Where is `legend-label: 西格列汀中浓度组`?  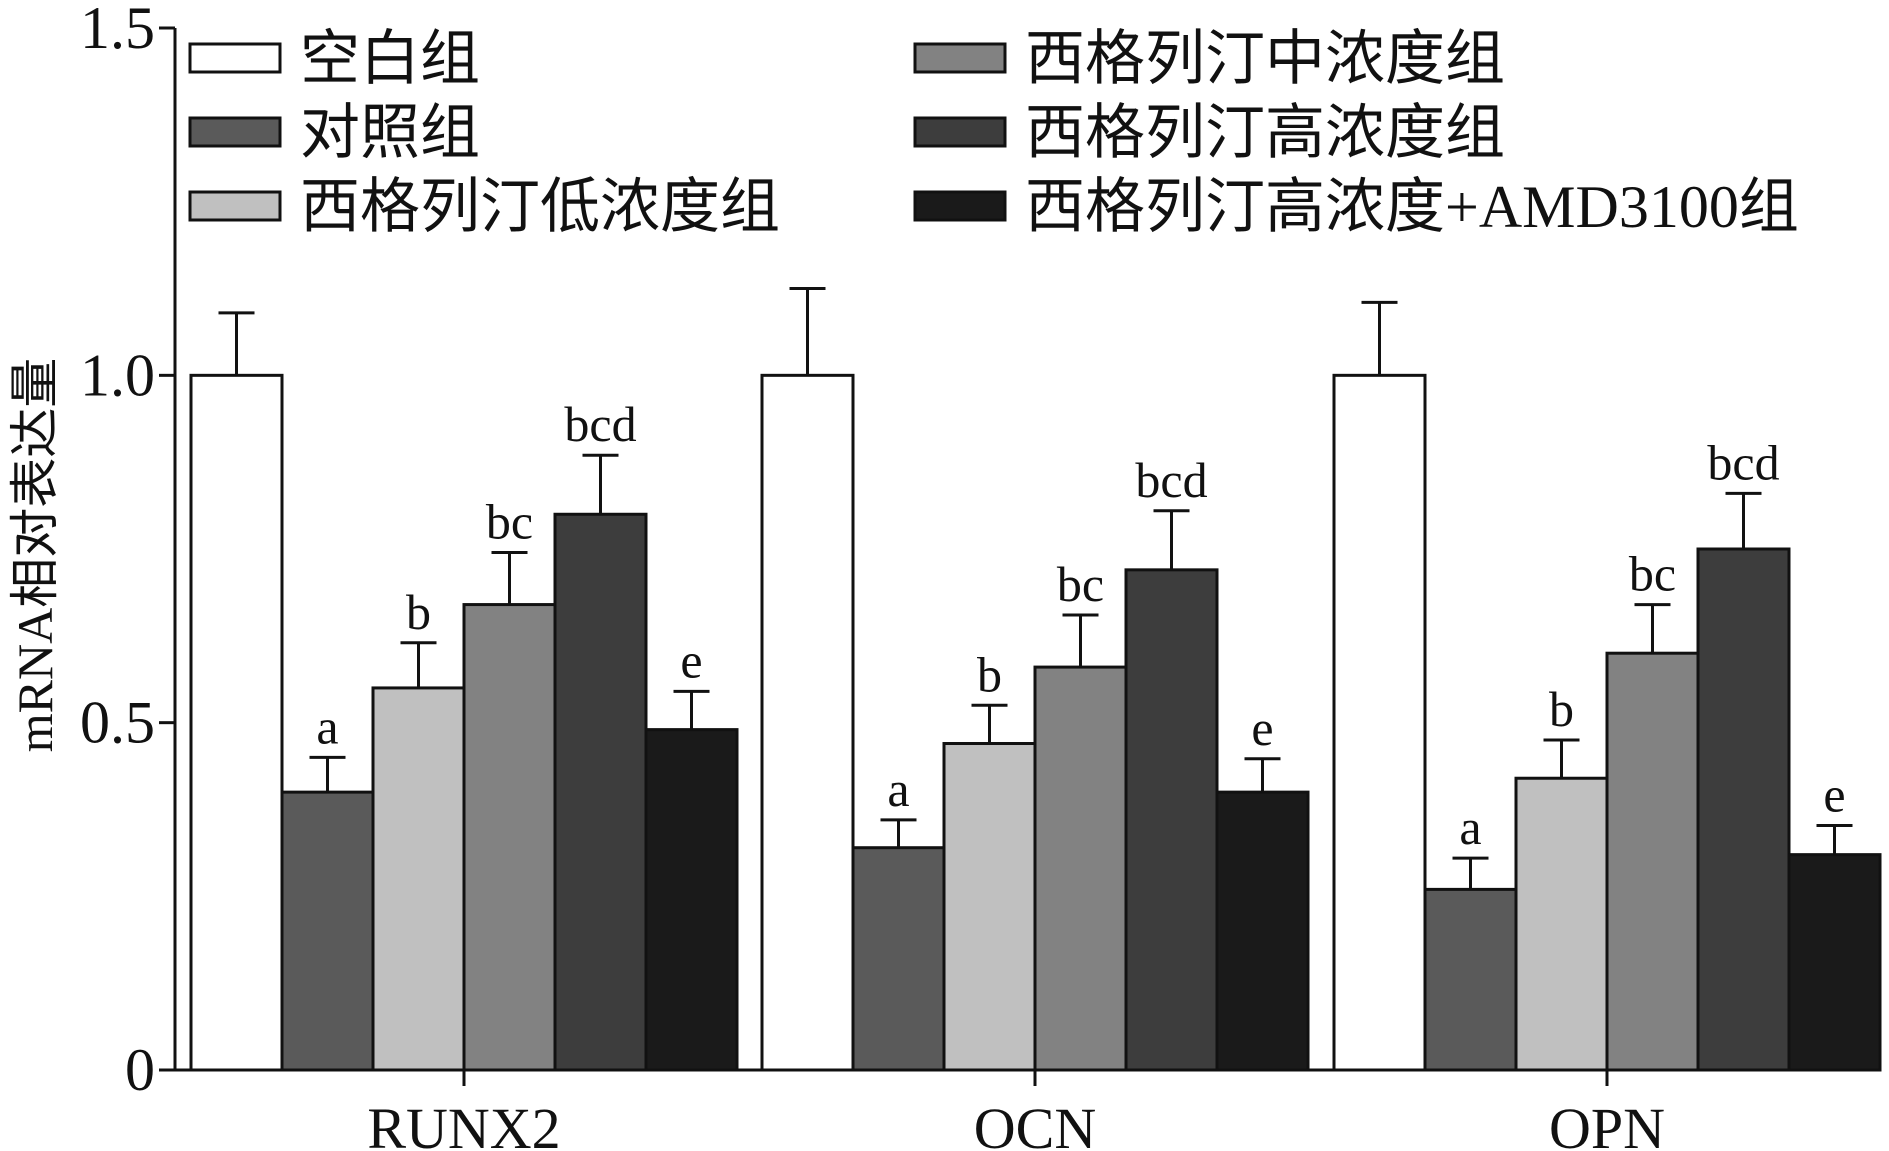
legend-label: 西格列汀中浓度组 is located at coordinates (1265, 59).